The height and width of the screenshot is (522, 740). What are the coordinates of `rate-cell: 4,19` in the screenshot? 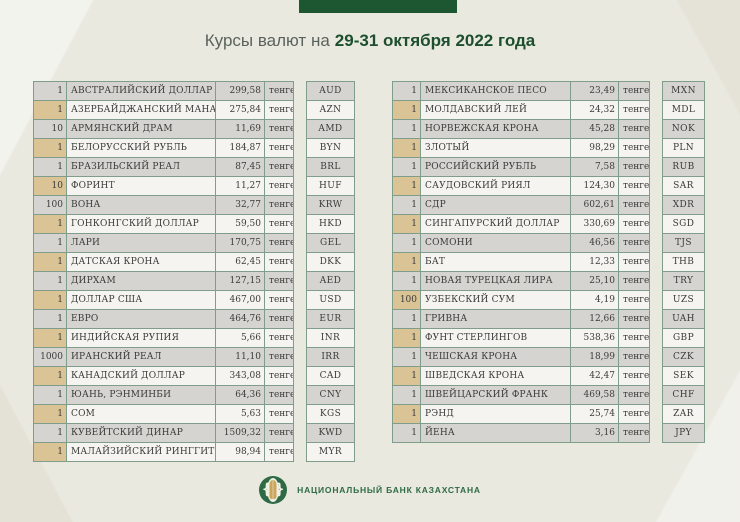 It's located at (594, 300).